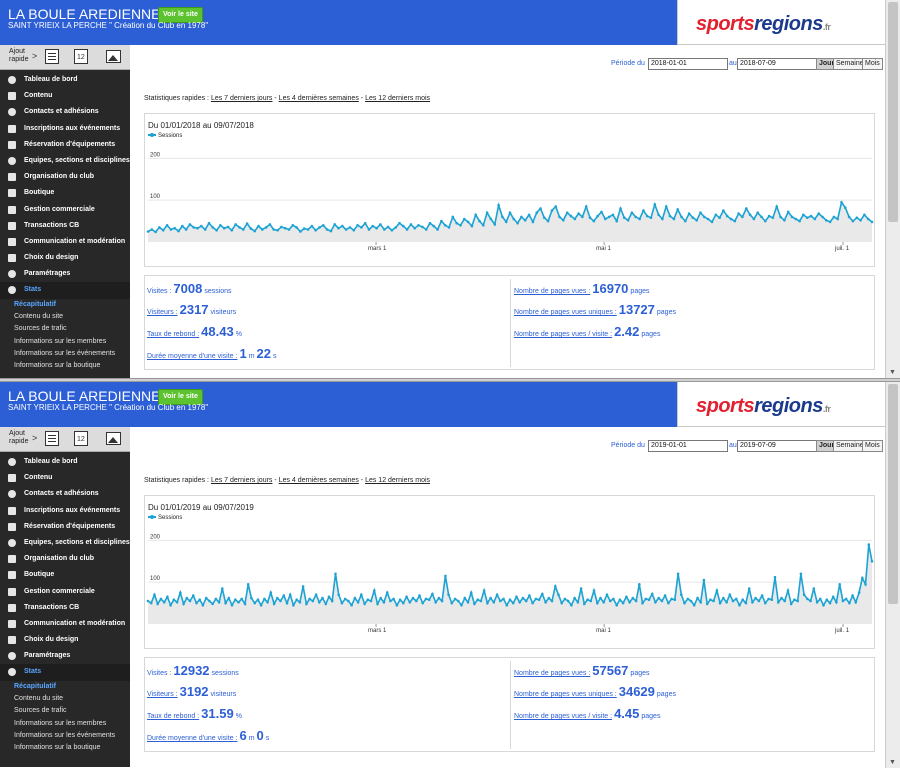  I want to click on sportsregions-logo: sportsregions.fr, so click(781, 404).